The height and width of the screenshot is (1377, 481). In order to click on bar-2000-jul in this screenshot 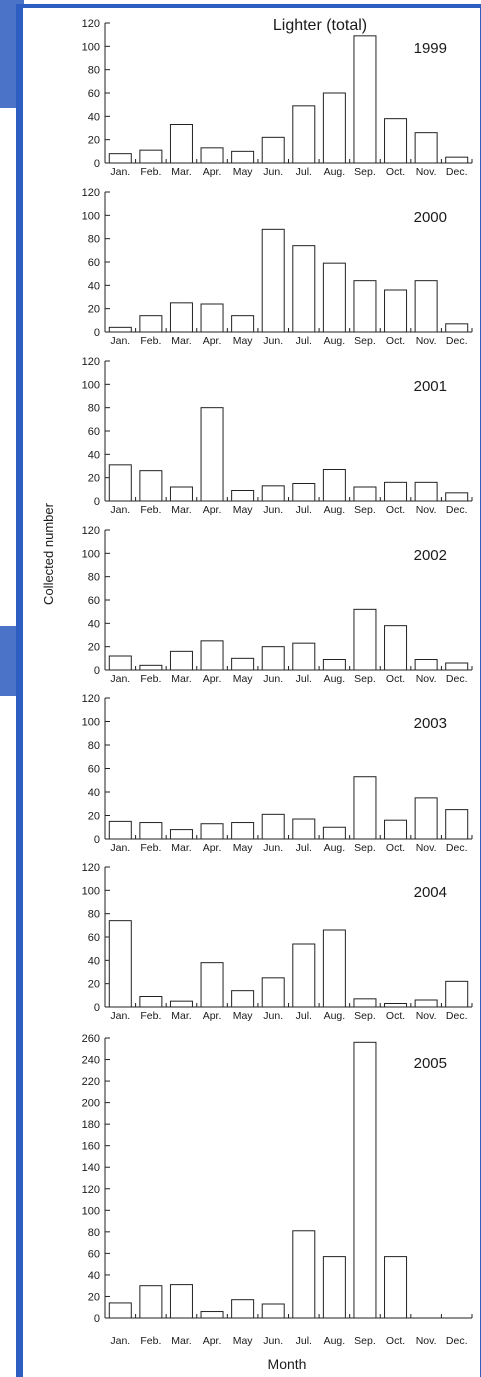, I will do `click(304, 289)`.